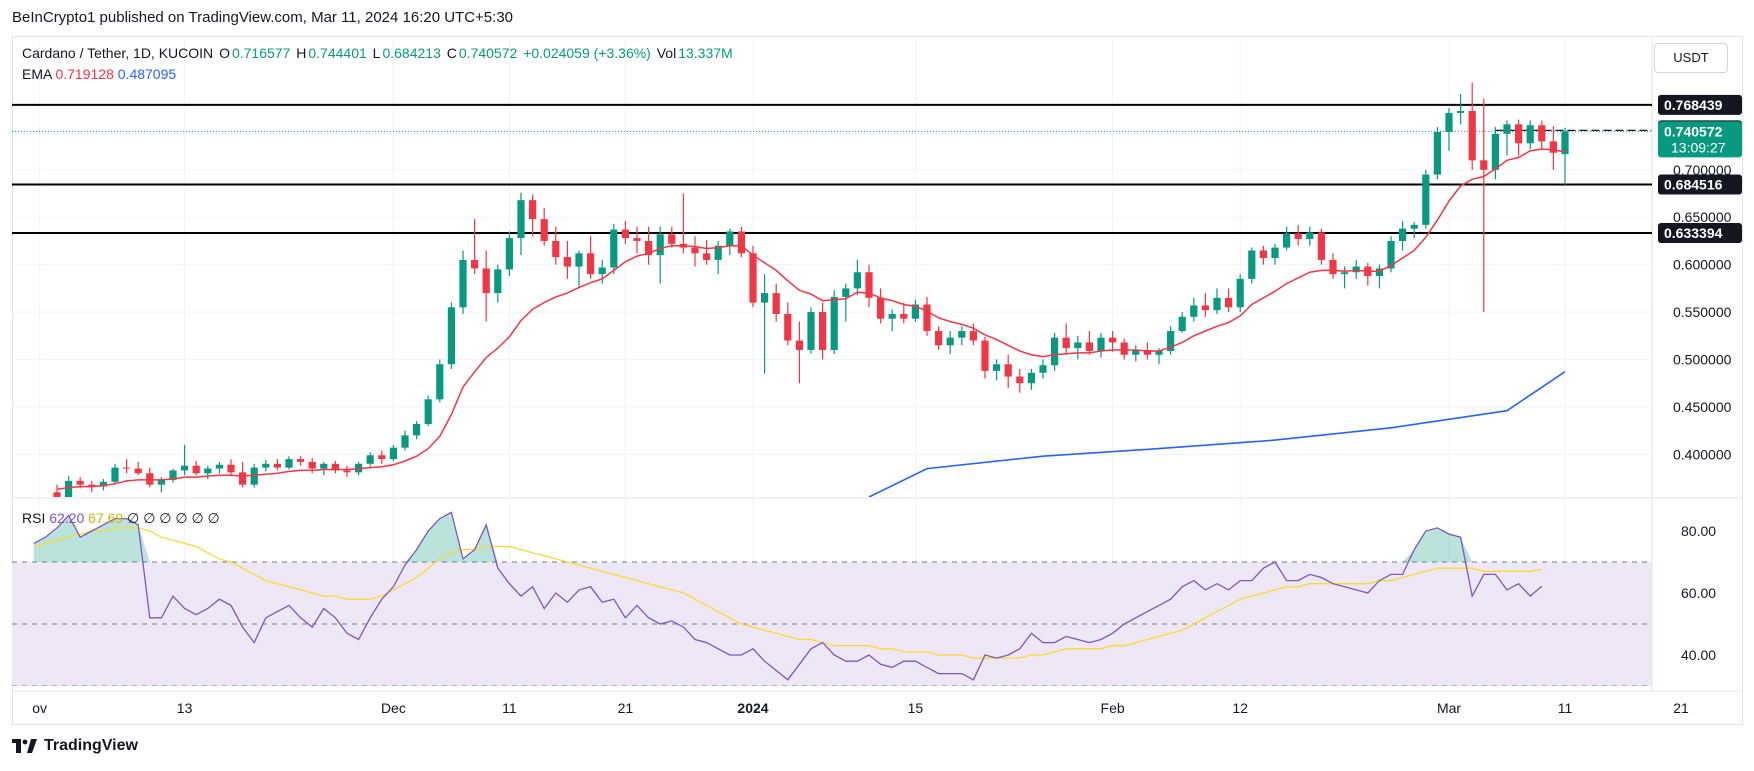 Image resolution: width=1754 pixels, height=771 pixels. What do you see at coordinates (37, 74) in the screenshot?
I see `ema-label: EMA` at bounding box center [37, 74].